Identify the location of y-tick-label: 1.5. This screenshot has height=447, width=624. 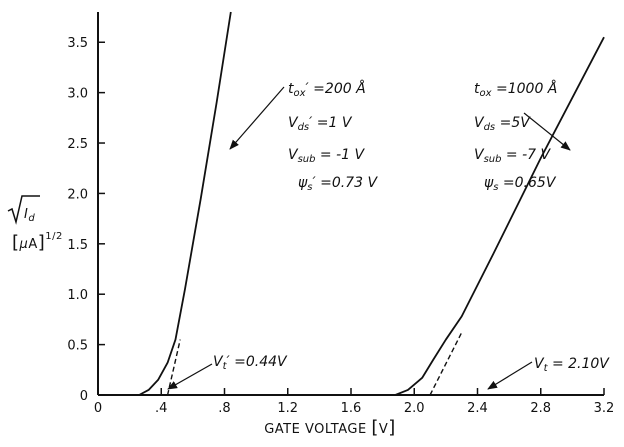
(77, 245).